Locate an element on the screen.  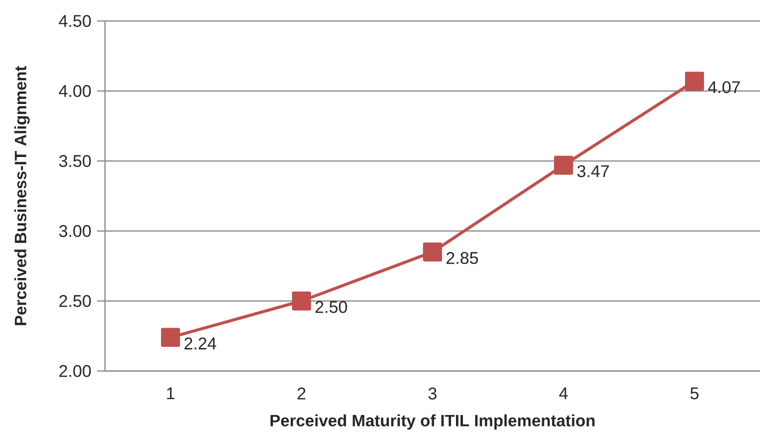
y-tick-label: 3.50 is located at coordinates (75, 161).